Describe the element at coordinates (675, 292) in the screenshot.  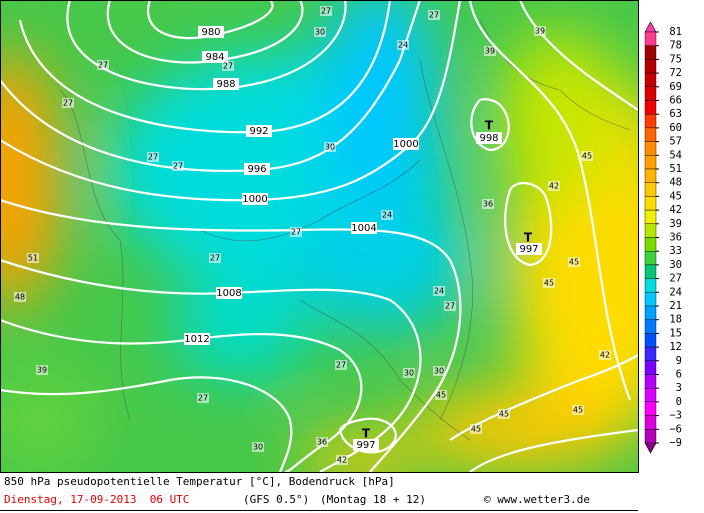
I see `colorbar-label: 24` at that location.